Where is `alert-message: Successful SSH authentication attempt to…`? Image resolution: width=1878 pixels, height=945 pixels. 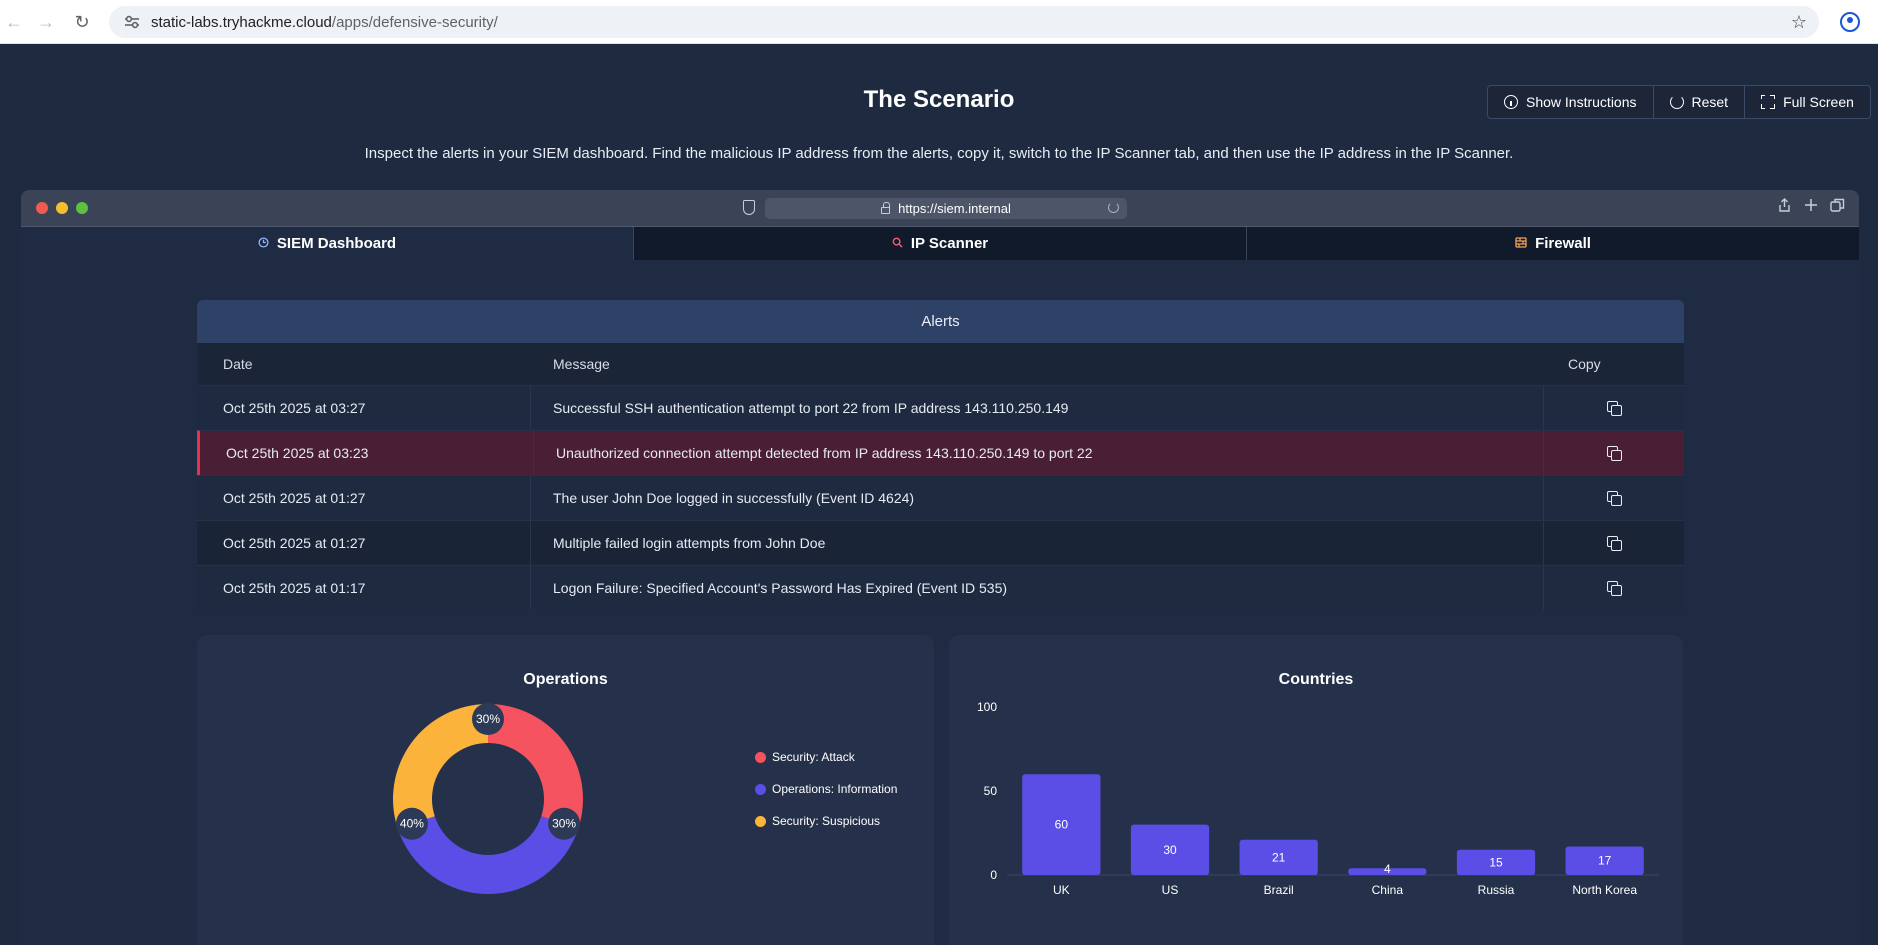 alert-message: Successful SSH authentication attempt to… is located at coordinates (1037, 408).